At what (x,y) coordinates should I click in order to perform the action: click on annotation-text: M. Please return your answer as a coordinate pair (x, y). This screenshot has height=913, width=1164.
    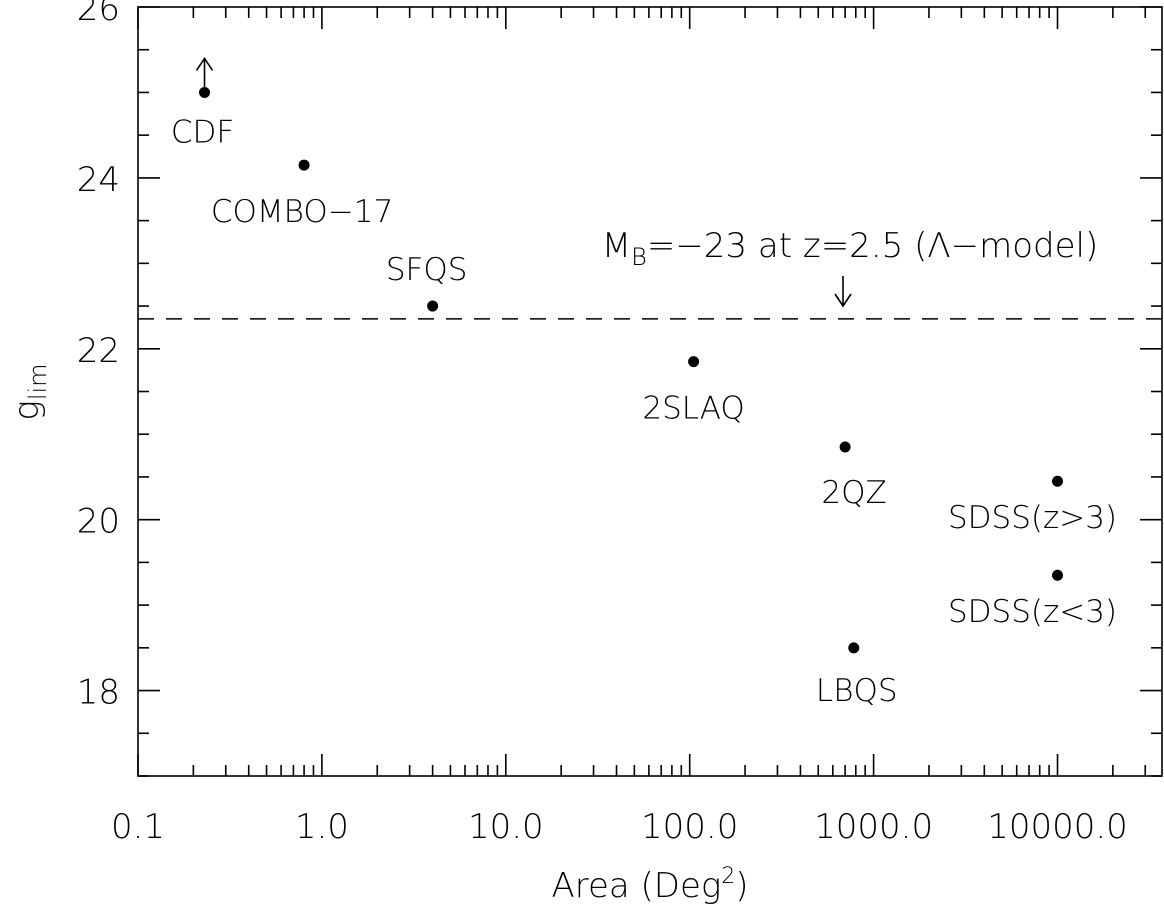
    Looking at the image, I should click on (616, 246).